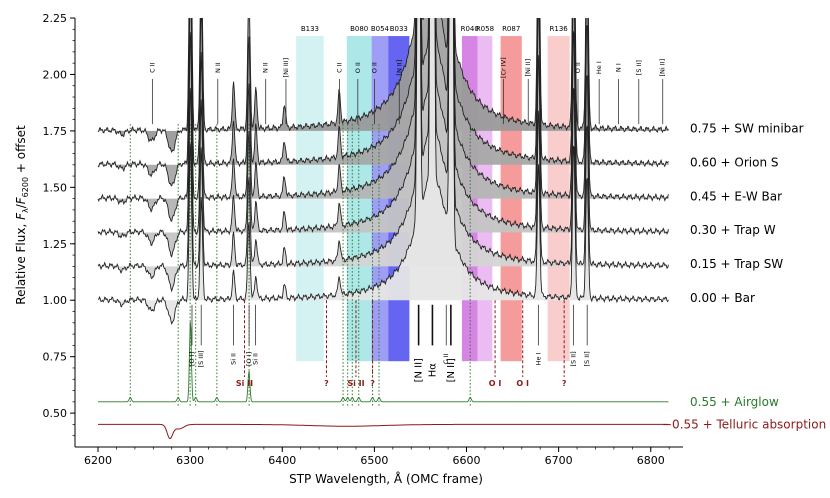 The height and width of the screenshot is (498, 830). Describe the element at coordinates (573, 358) in the screenshot. I see `bottom-id-7: [S II]` at that location.